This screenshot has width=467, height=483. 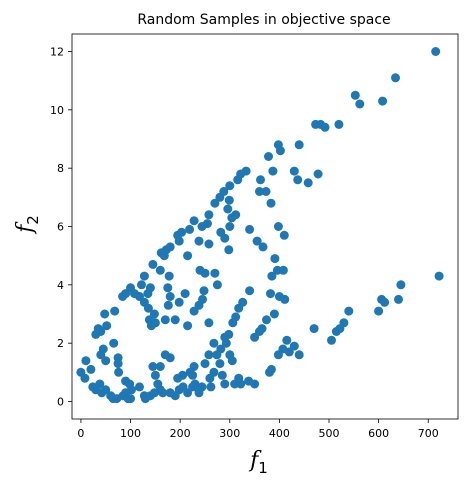 What do you see at coordinates (60, 402) in the screenshot?
I see `y-tick-label: 0` at bounding box center [60, 402].